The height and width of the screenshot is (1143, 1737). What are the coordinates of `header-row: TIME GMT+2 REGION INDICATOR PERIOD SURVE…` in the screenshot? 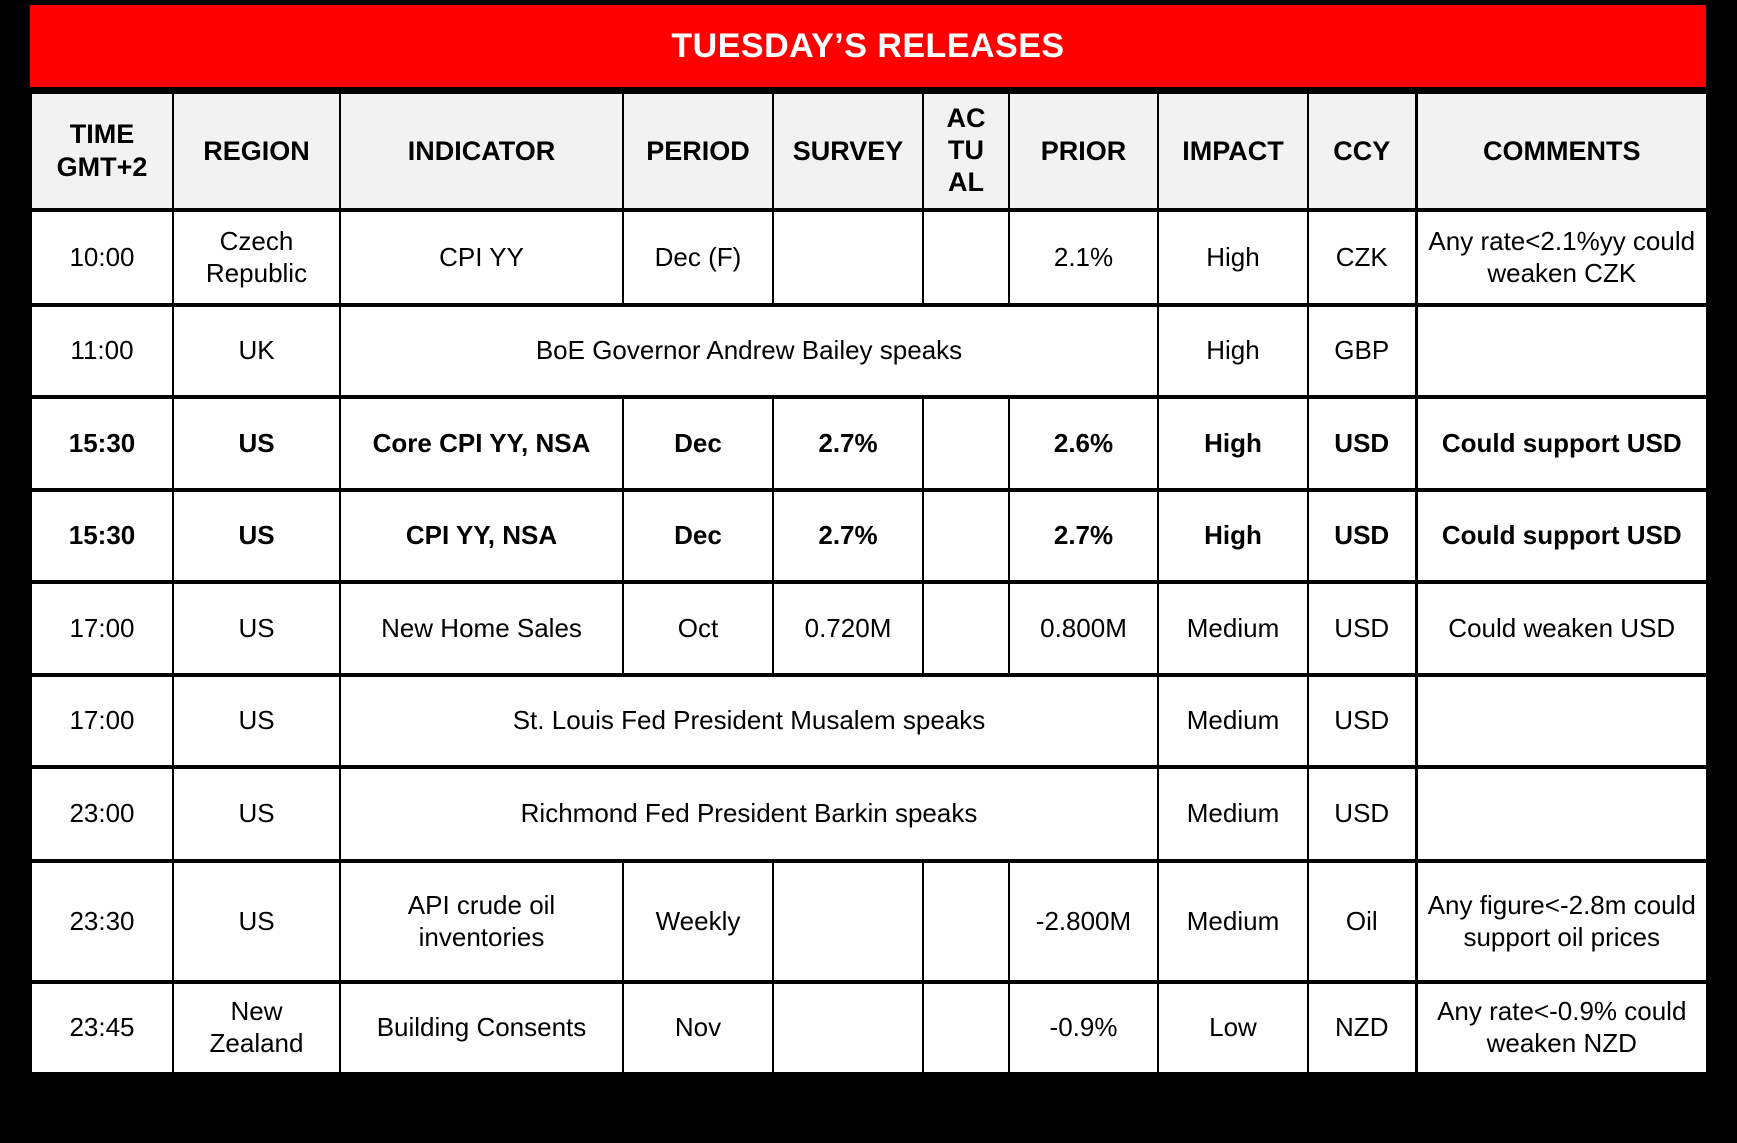 It's located at (869, 151).